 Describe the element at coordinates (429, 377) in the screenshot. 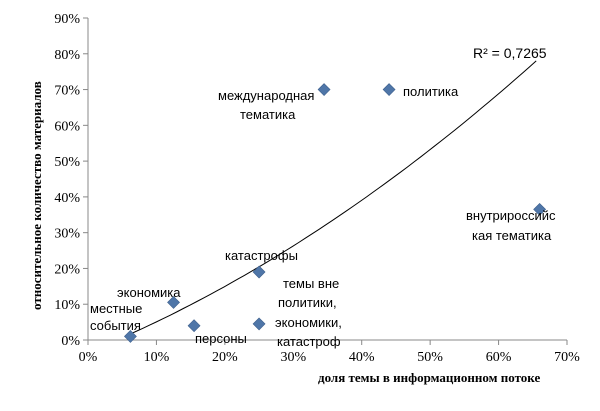

I see `x-axis-title: доля темы в информационном потоке` at that location.